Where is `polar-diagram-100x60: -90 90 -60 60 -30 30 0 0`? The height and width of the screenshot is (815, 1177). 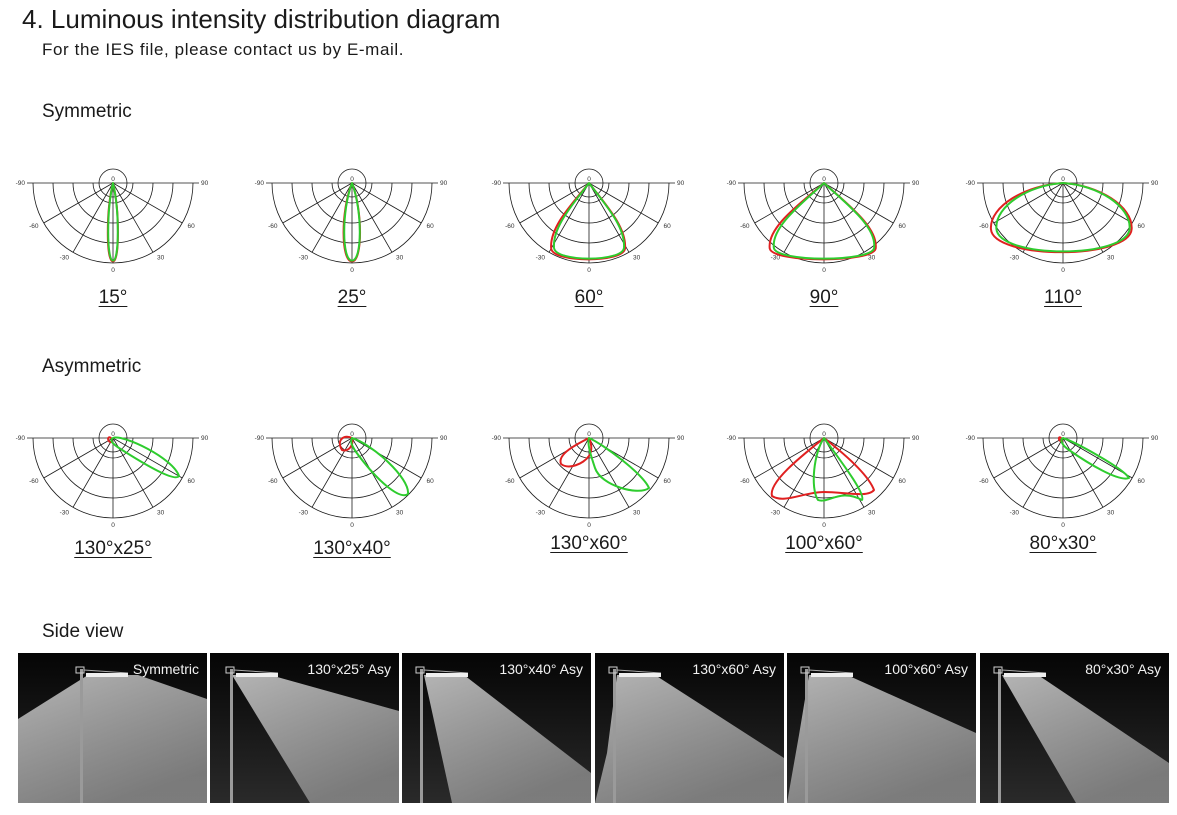 polar-diagram-100x60: -90 90 -60 60 -30 30 0 0 is located at coordinates (824, 478).